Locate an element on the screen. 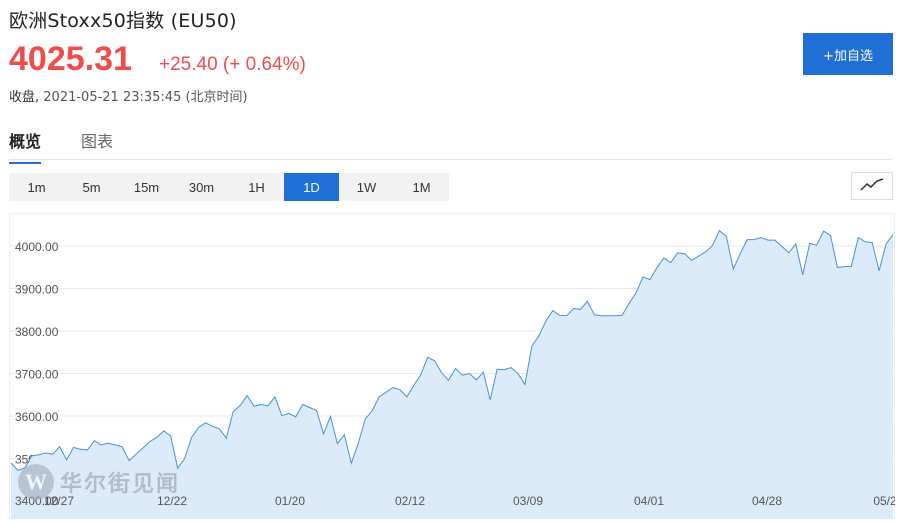  period-selector: 1m 5m 15m 30m 1H 1D 1W 1M is located at coordinates (229, 187).